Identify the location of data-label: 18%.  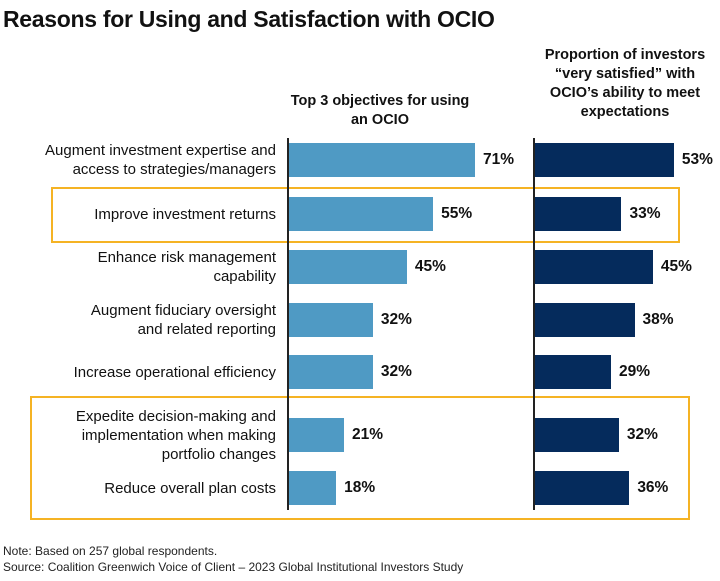
(360, 487).